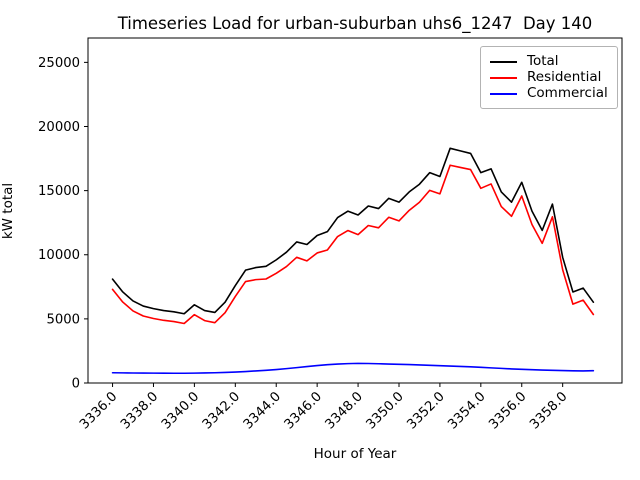  Describe the element at coordinates (425, 410) in the screenshot. I see `x-tick-label: 3352.0` at that location.